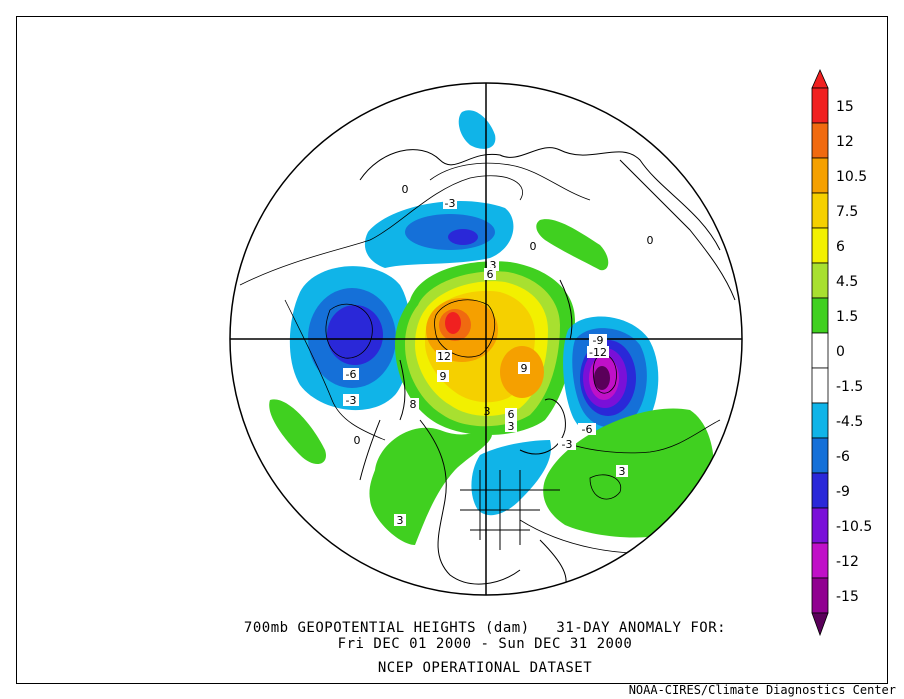  Describe the element at coordinates (820, 624) in the screenshot. I see `colorbar-bottom-arrow` at that location.